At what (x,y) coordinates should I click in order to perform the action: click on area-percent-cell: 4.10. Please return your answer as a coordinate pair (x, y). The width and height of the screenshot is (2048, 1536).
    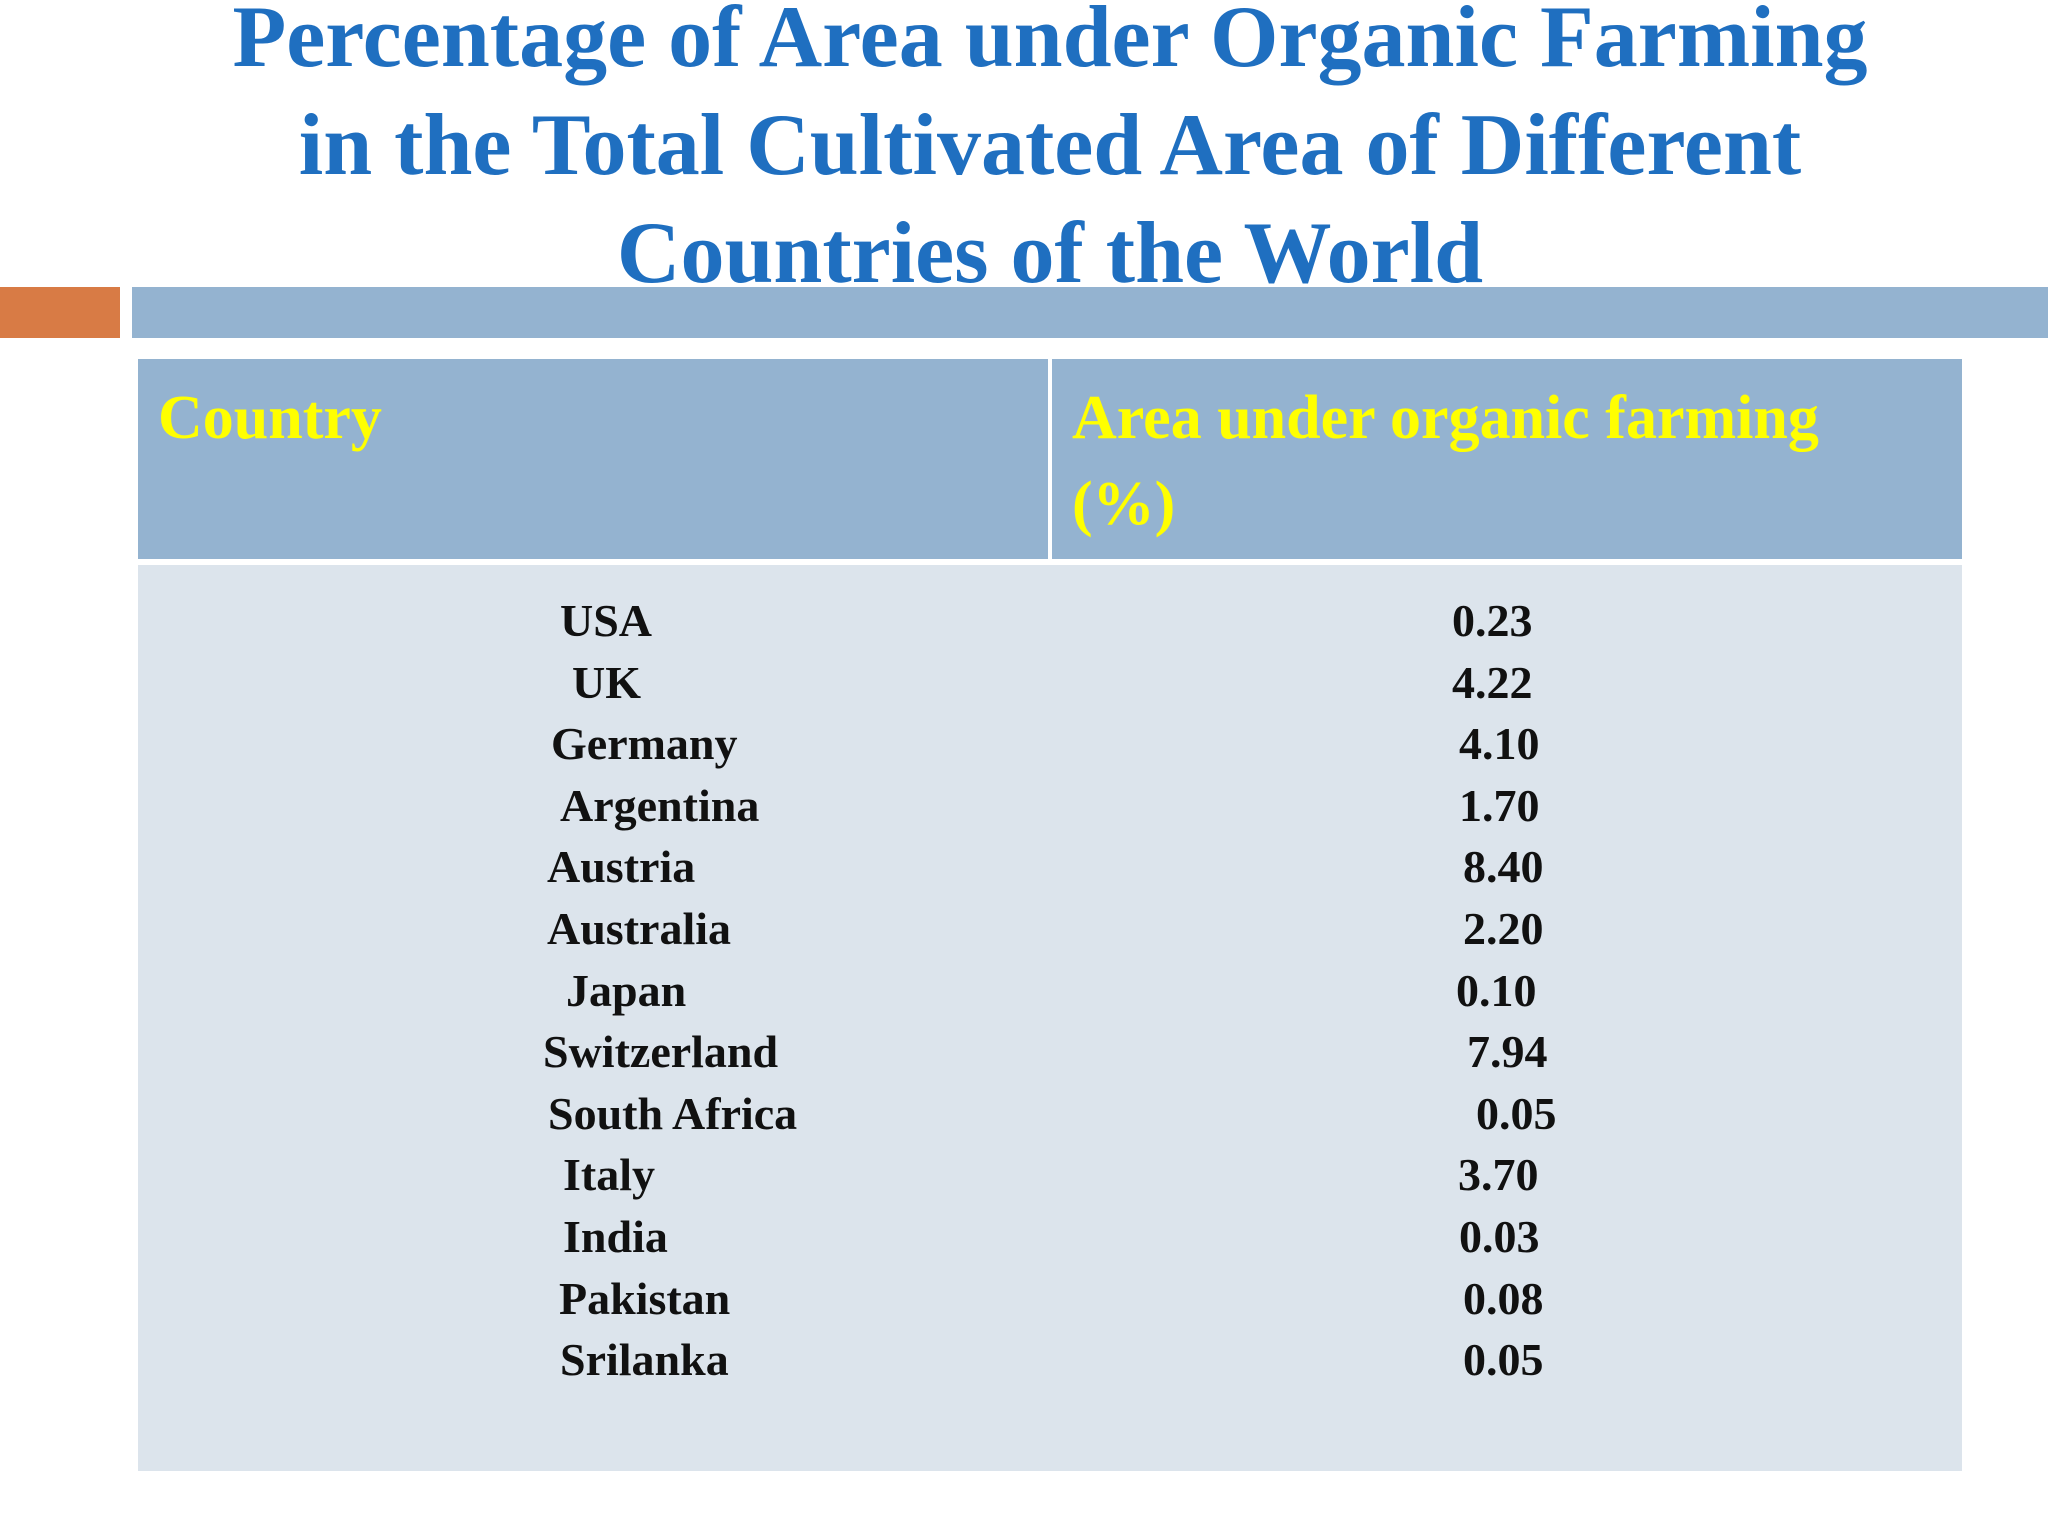
    Looking at the image, I should click on (1499, 744).